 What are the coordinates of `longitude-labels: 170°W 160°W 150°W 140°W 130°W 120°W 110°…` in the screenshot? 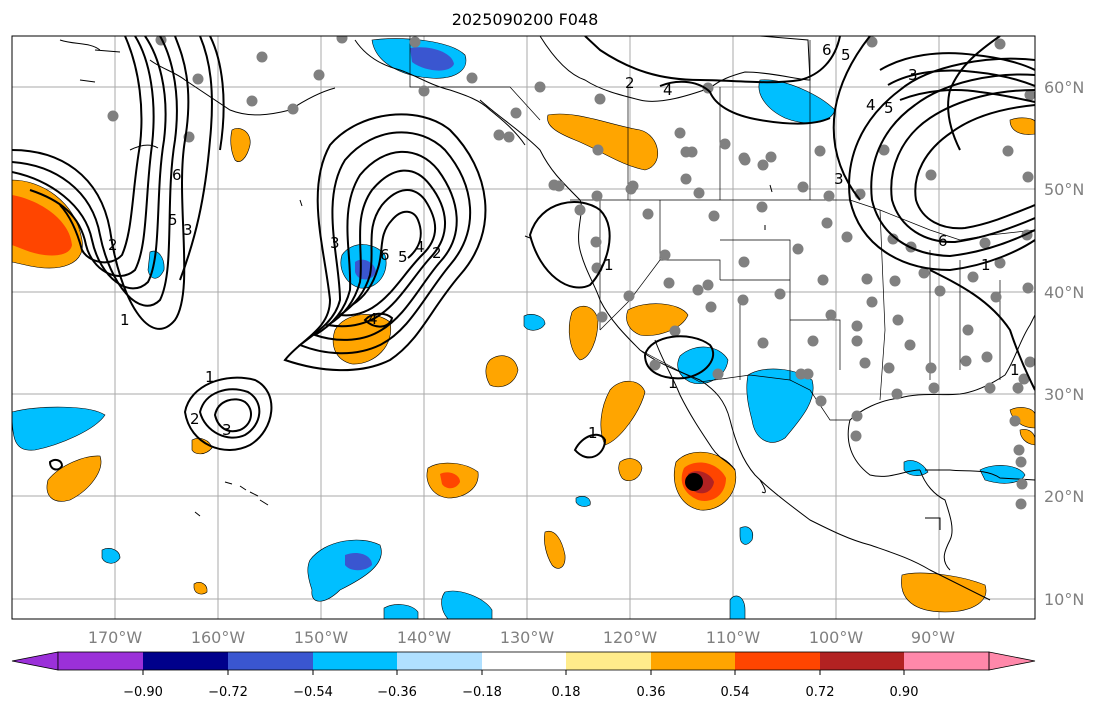 It's located at (521, 637).